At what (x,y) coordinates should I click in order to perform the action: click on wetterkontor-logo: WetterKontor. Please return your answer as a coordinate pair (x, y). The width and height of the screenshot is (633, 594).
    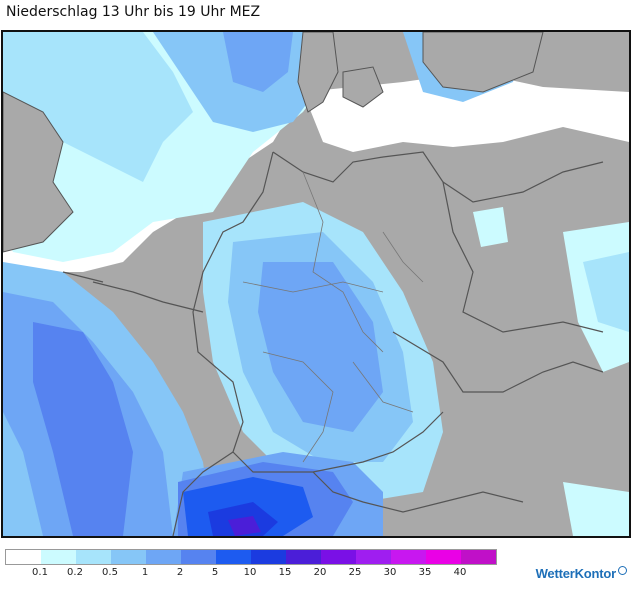
    Looking at the image, I should click on (581, 573).